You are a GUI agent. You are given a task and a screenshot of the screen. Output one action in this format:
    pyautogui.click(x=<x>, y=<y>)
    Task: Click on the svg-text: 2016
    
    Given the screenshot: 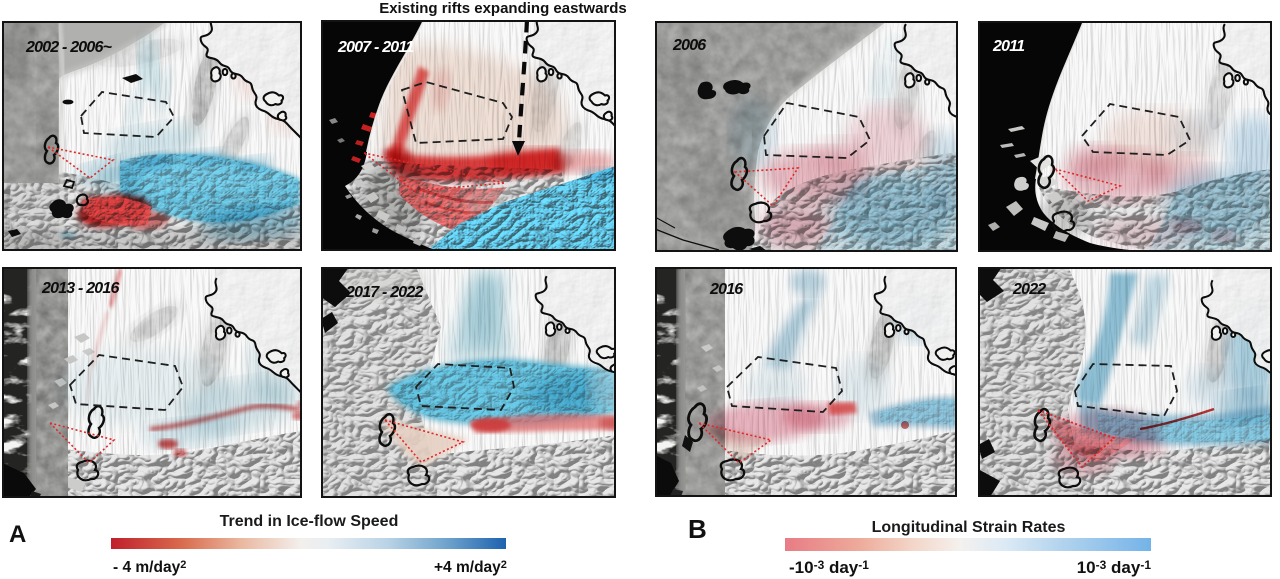 What is the action you would take?
    pyautogui.click(x=726, y=289)
    